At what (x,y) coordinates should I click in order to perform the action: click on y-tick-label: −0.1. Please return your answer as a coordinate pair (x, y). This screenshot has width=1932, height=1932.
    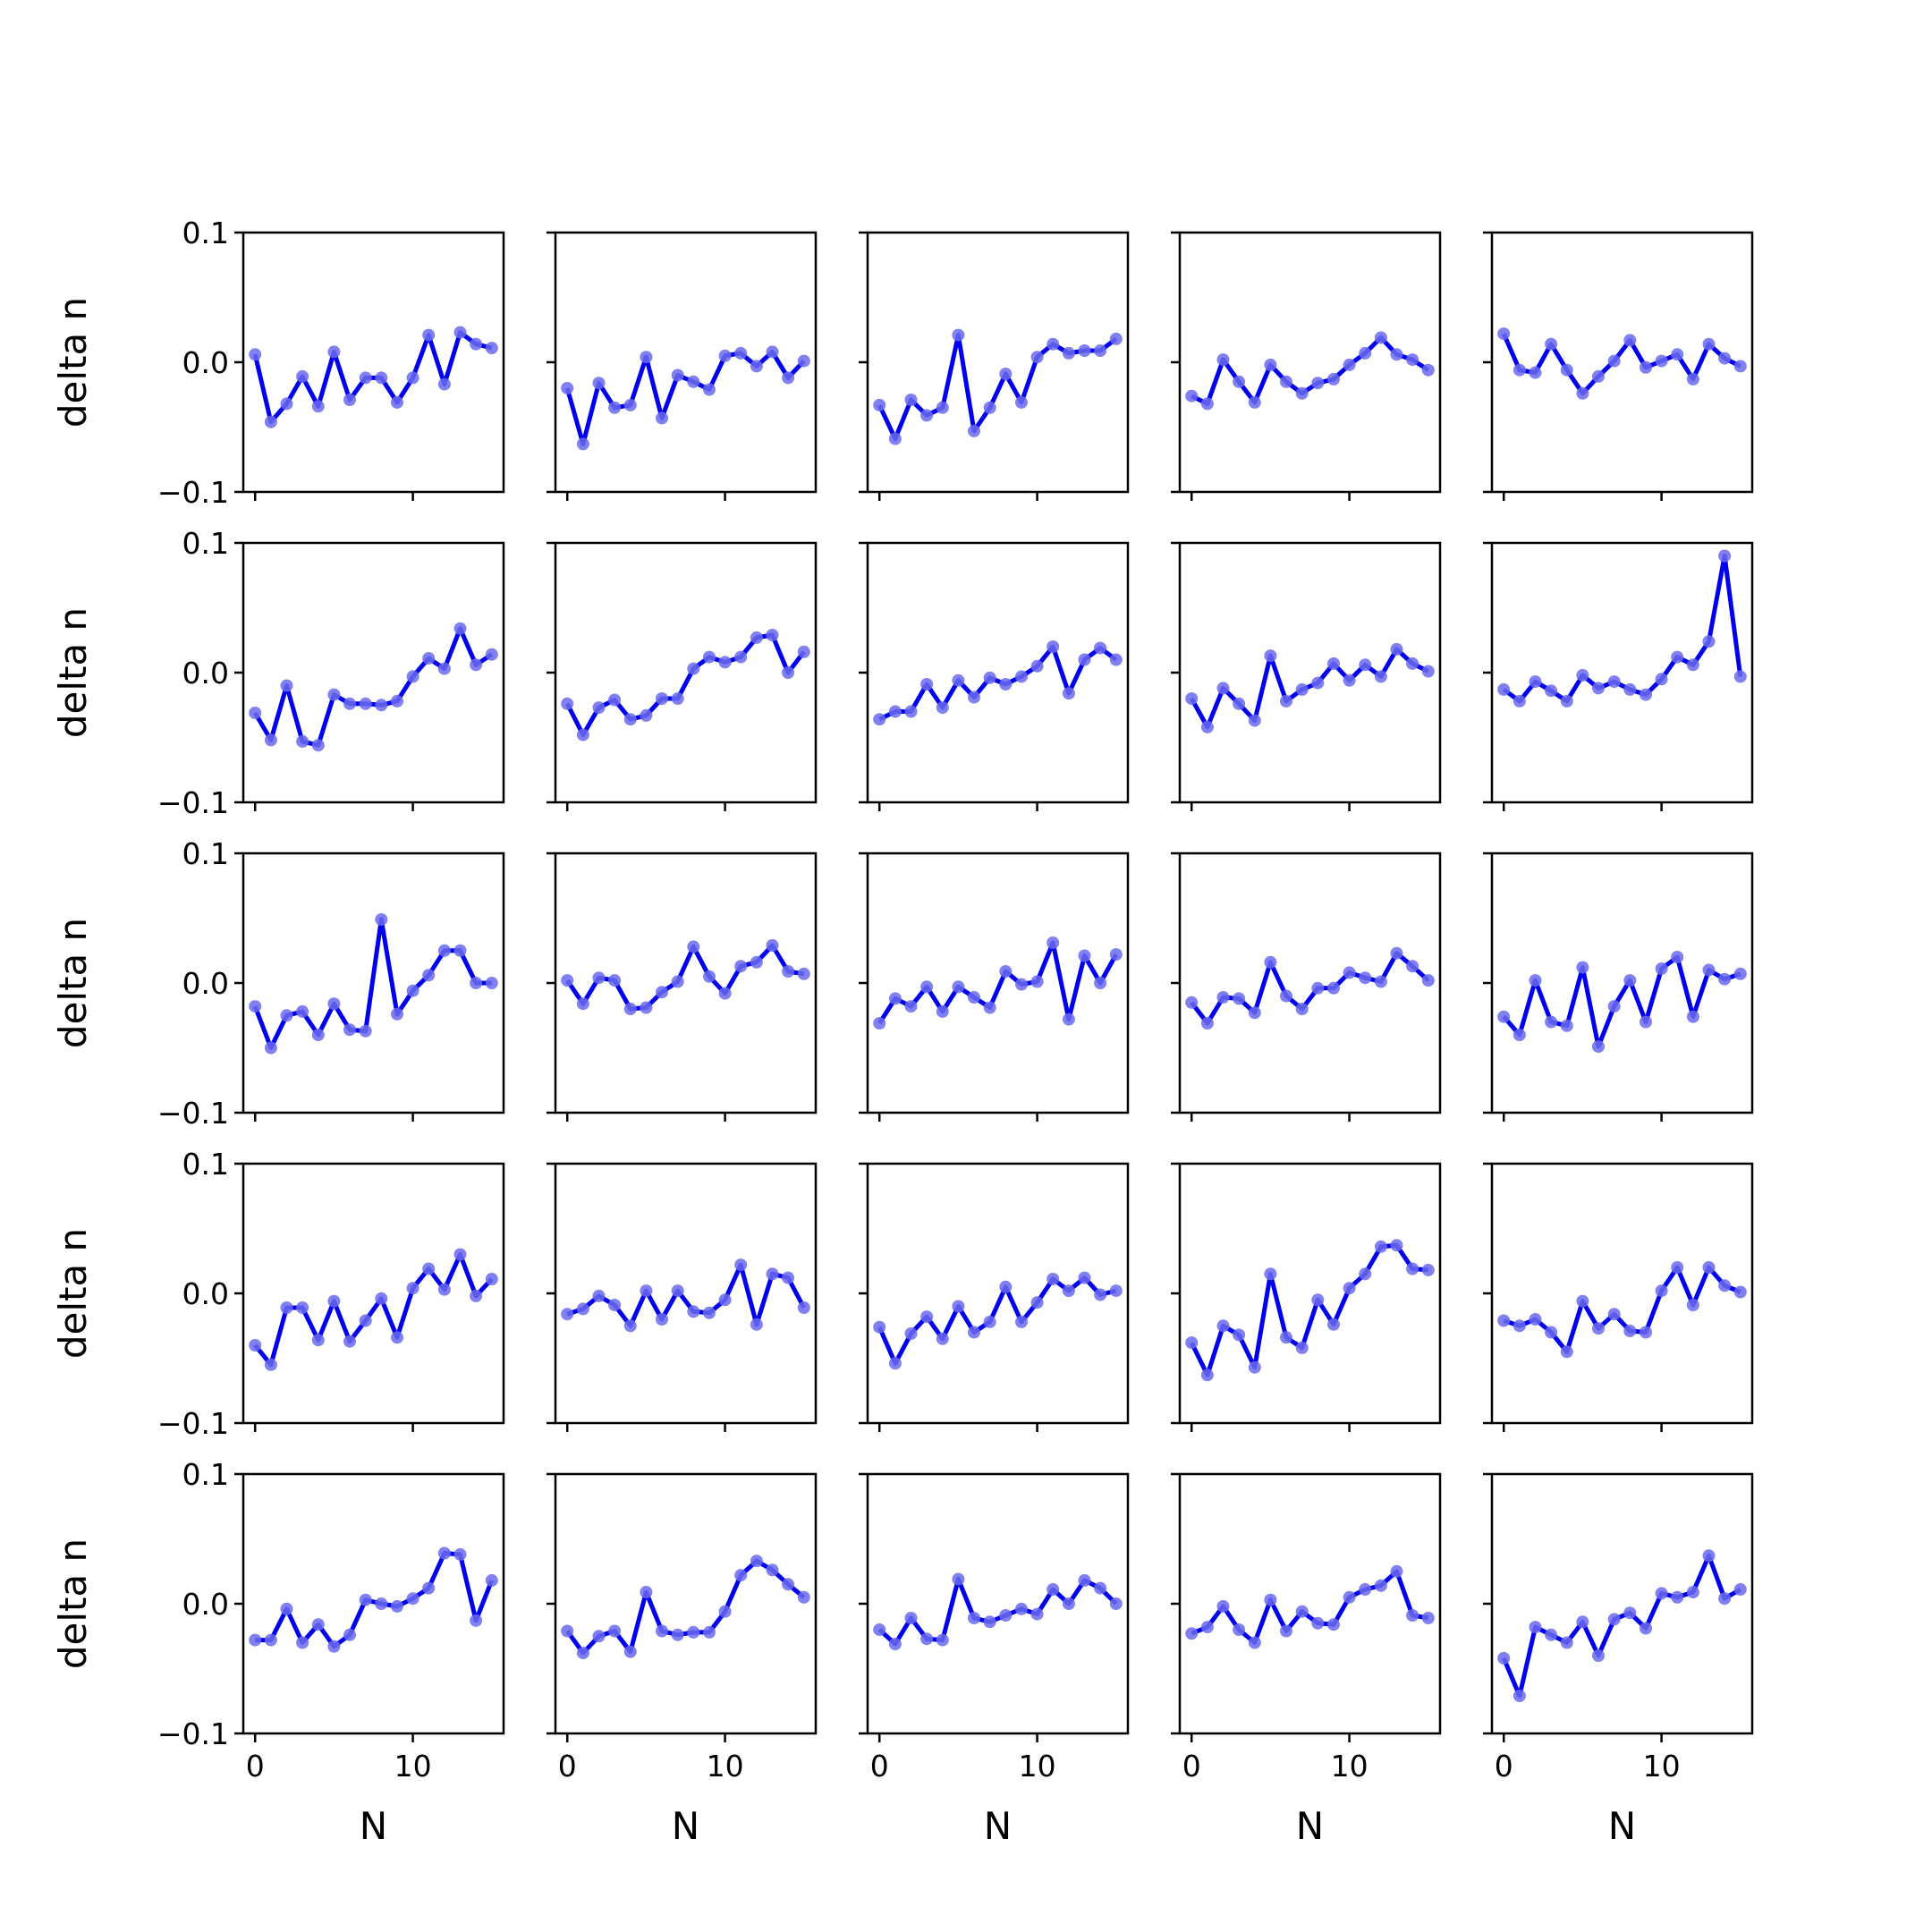
    Looking at the image, I should click on (193, 492).